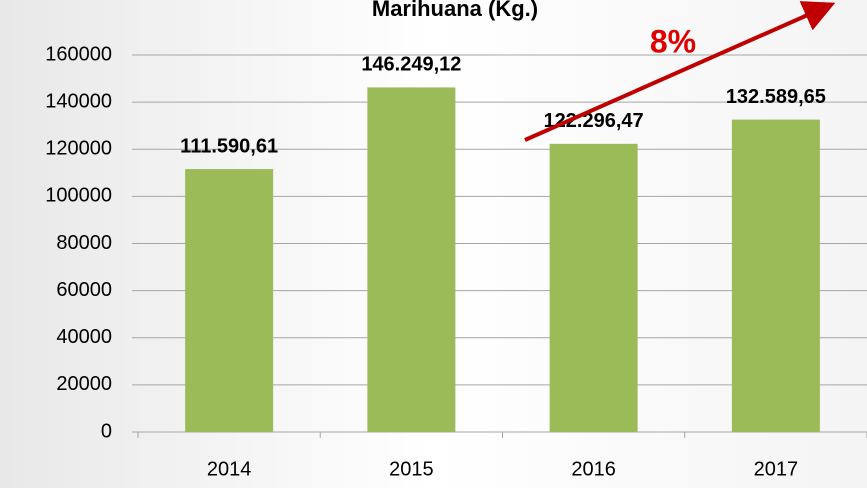 The height and width of the screenshot is (488, 867). I want to click on y-tick-label: 140000, so click(78, 101).